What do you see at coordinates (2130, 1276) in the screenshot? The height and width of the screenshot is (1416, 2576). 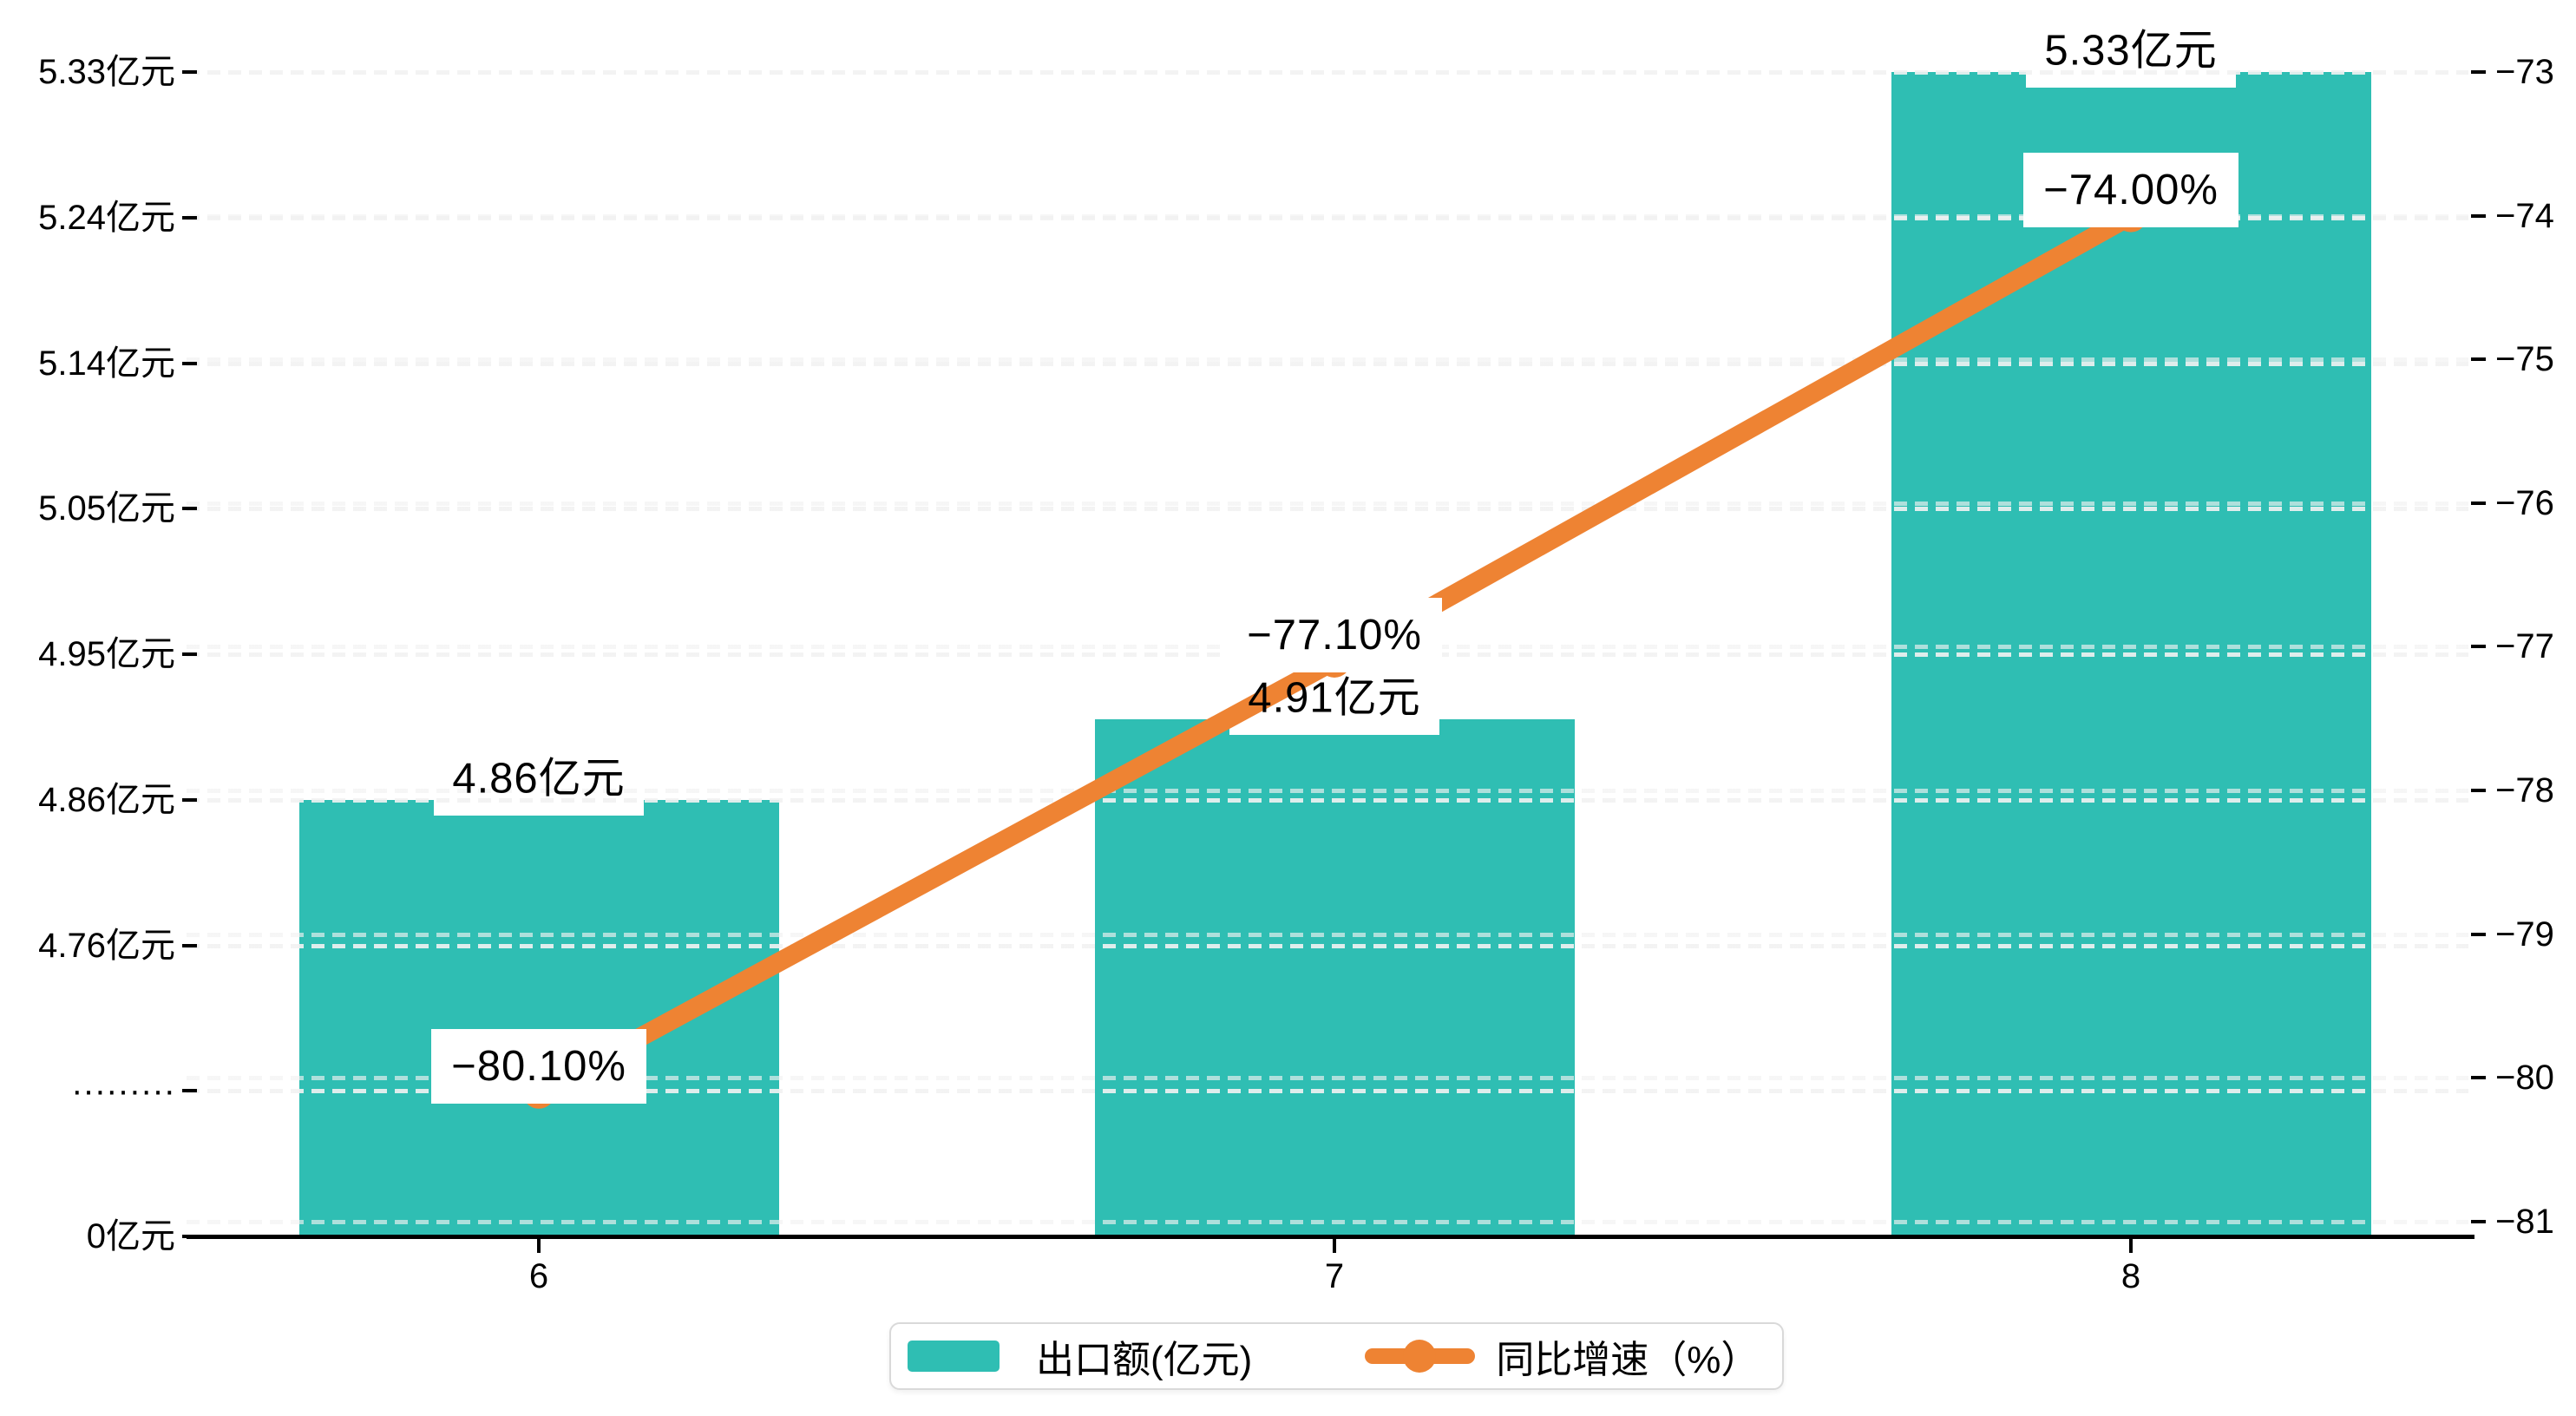 I see `x-axis-label-month: 8` at bounding box center [2130, 1276].